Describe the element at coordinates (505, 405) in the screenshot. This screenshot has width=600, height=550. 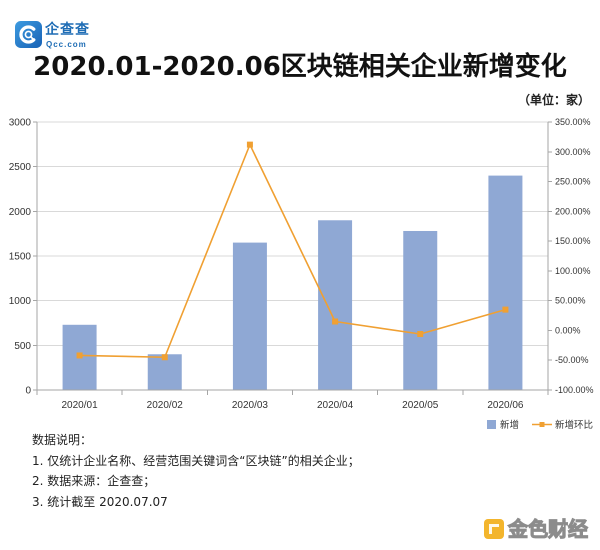
I see `x-tick-label-2020-06: 2020/06` at that location.